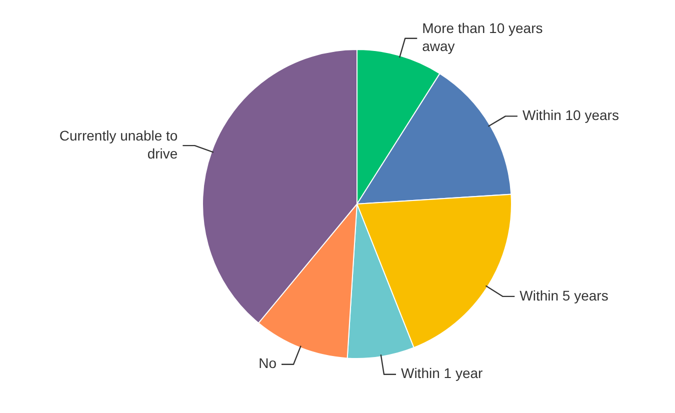  I want to click on slice-label: Within 10 years, so click(570, 115).